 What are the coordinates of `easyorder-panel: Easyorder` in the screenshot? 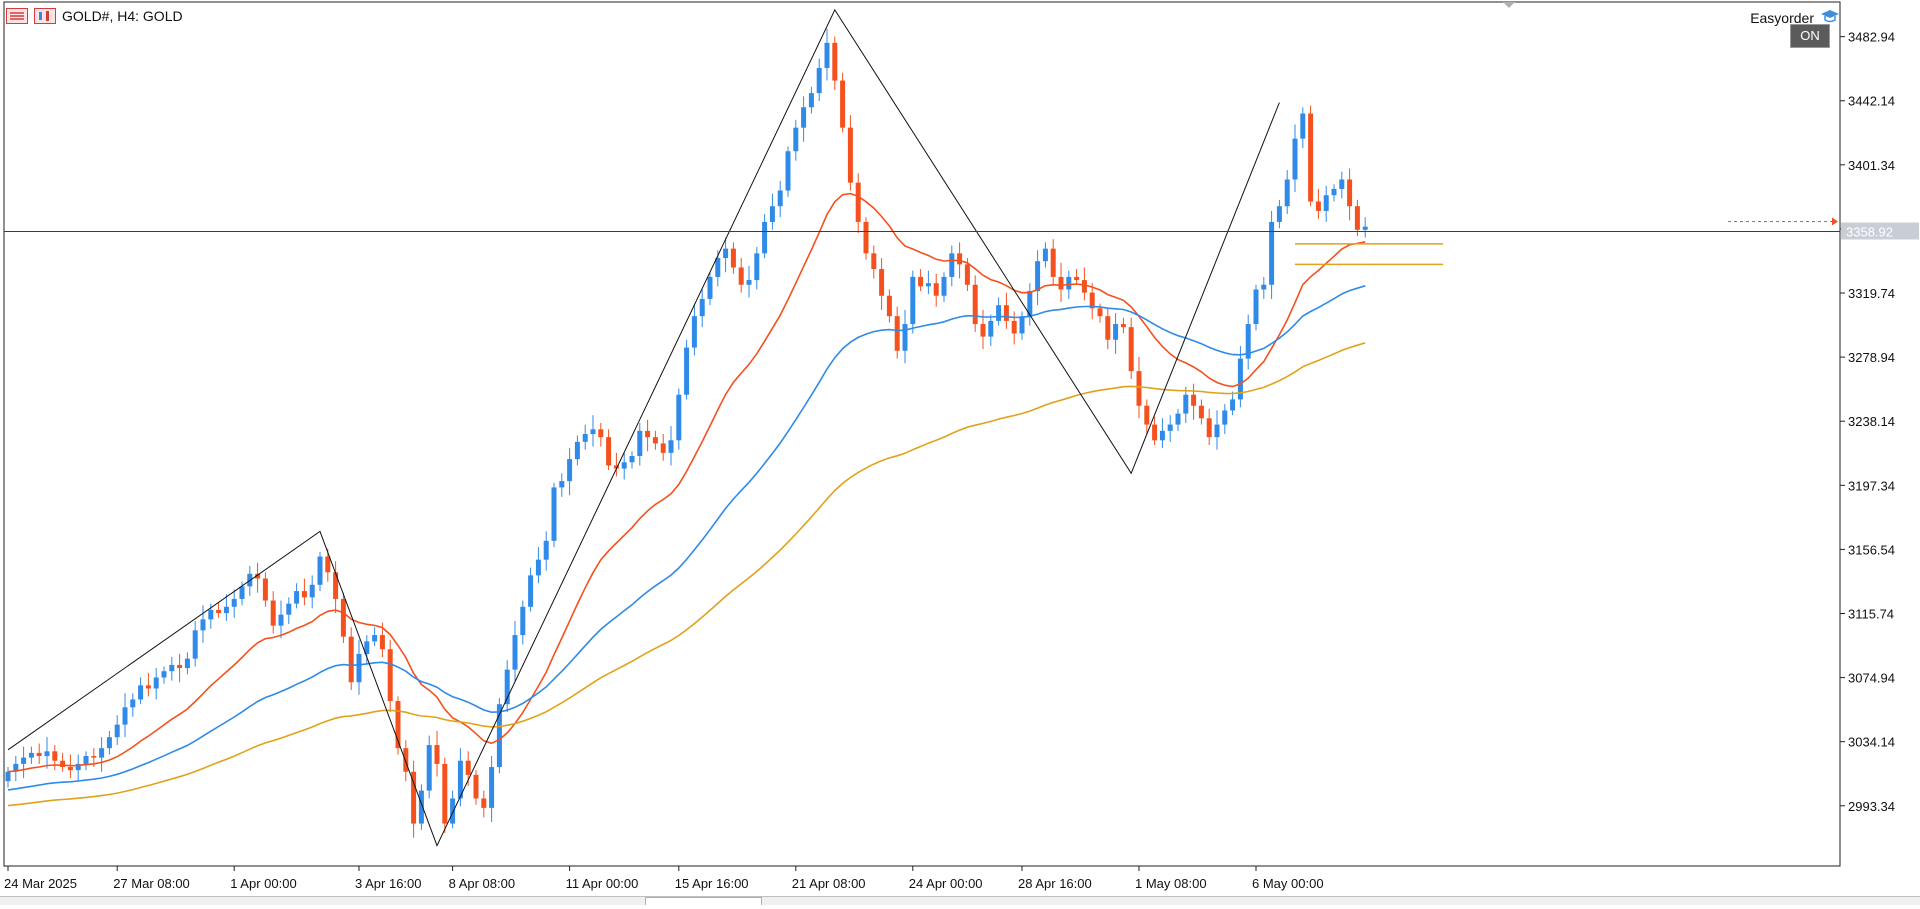 It's located at (1795, 17).